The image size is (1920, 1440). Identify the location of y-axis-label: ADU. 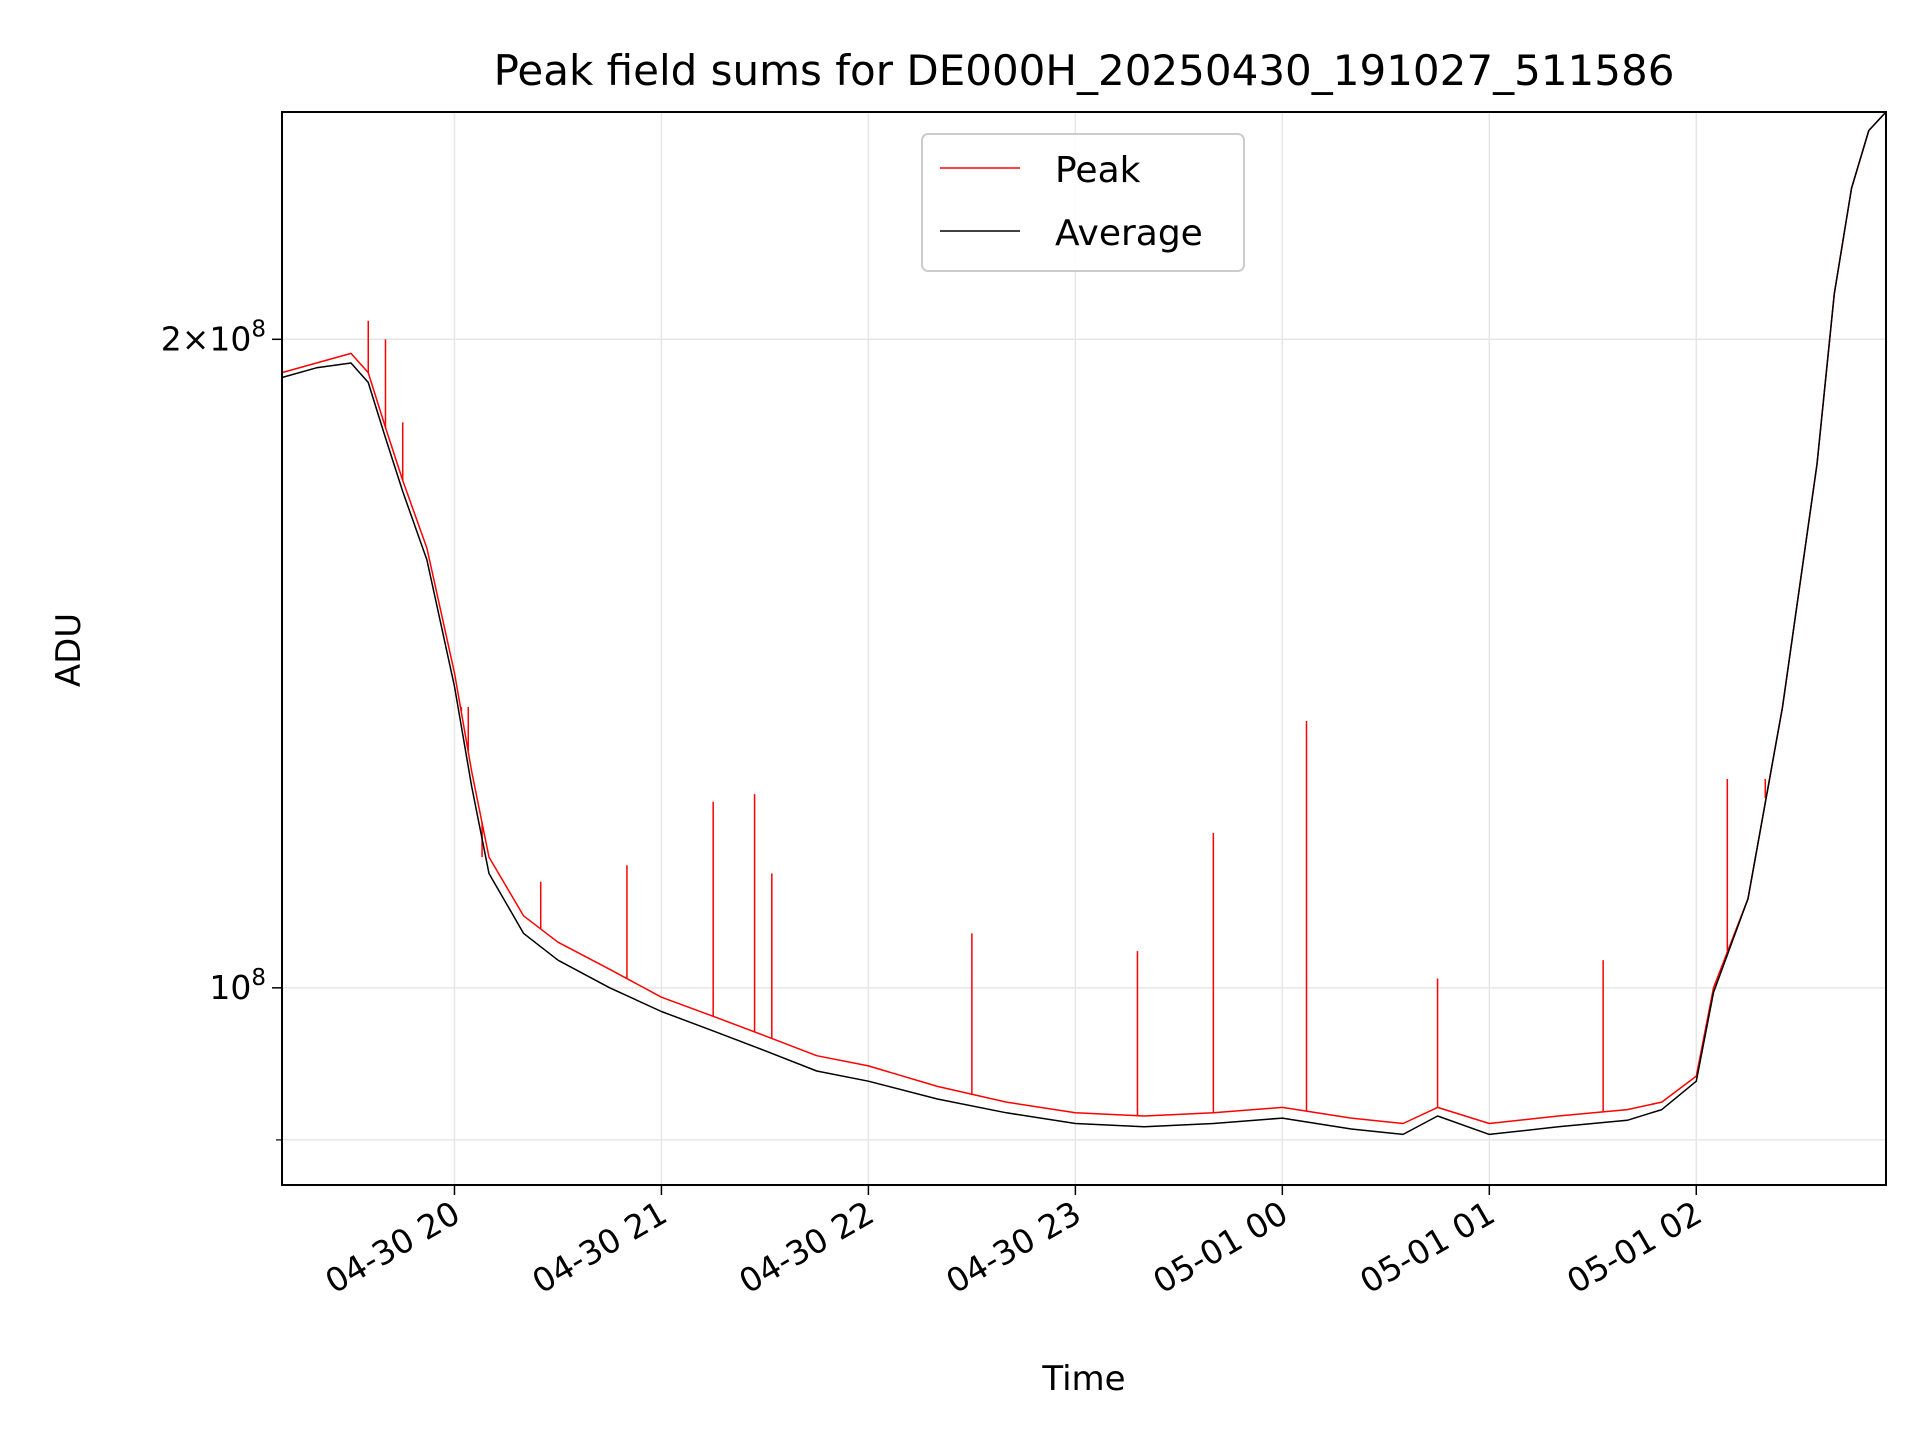
(69, 650).